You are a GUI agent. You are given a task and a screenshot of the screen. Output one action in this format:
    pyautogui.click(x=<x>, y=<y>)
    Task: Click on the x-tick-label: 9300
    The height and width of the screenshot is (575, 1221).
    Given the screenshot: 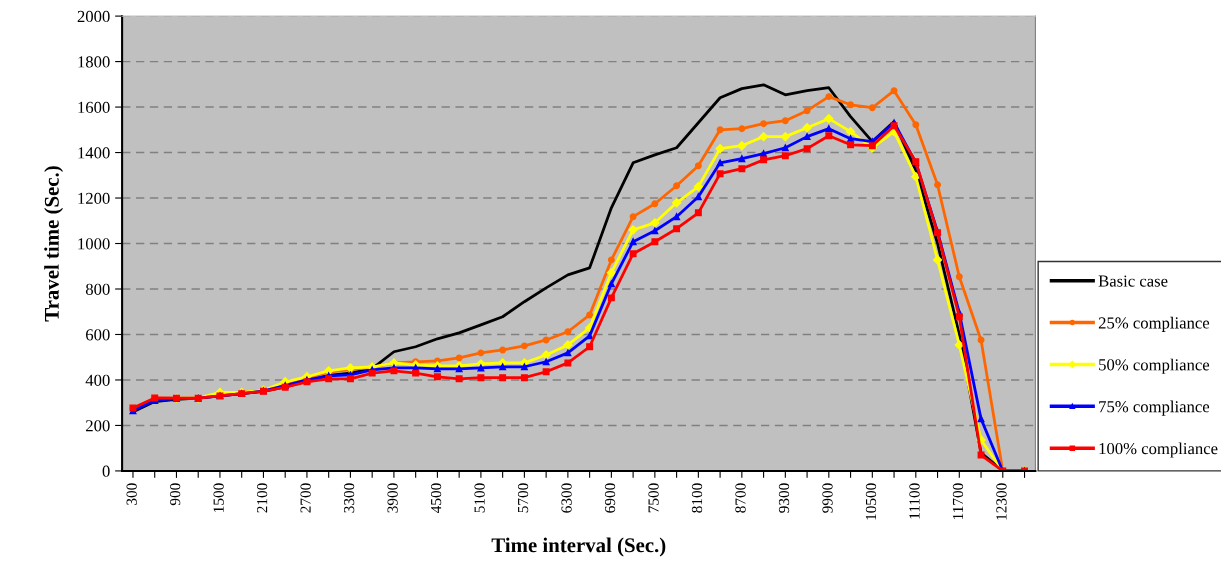 What is the action you would take?
    pyautogui.click(x=784, y=498)
    